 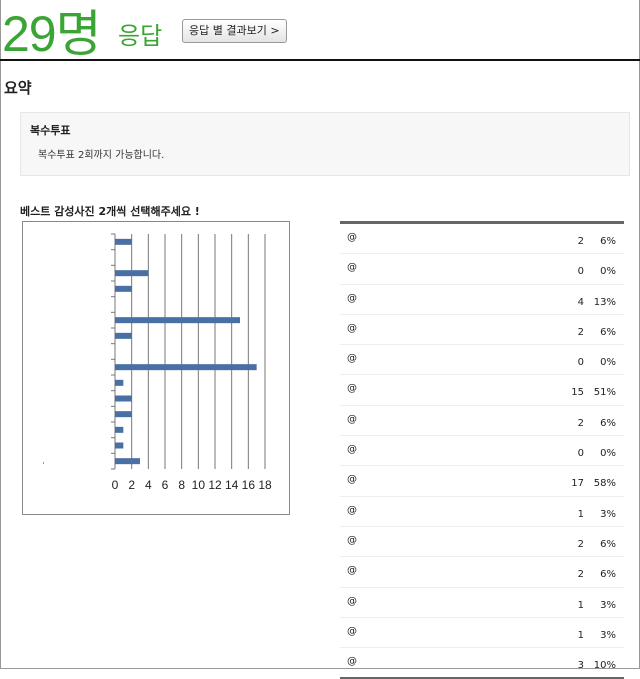 I want to click on question-title: 베스트 감성사진 2개씩 선택해주세요 !, so click(x=110, y=211).